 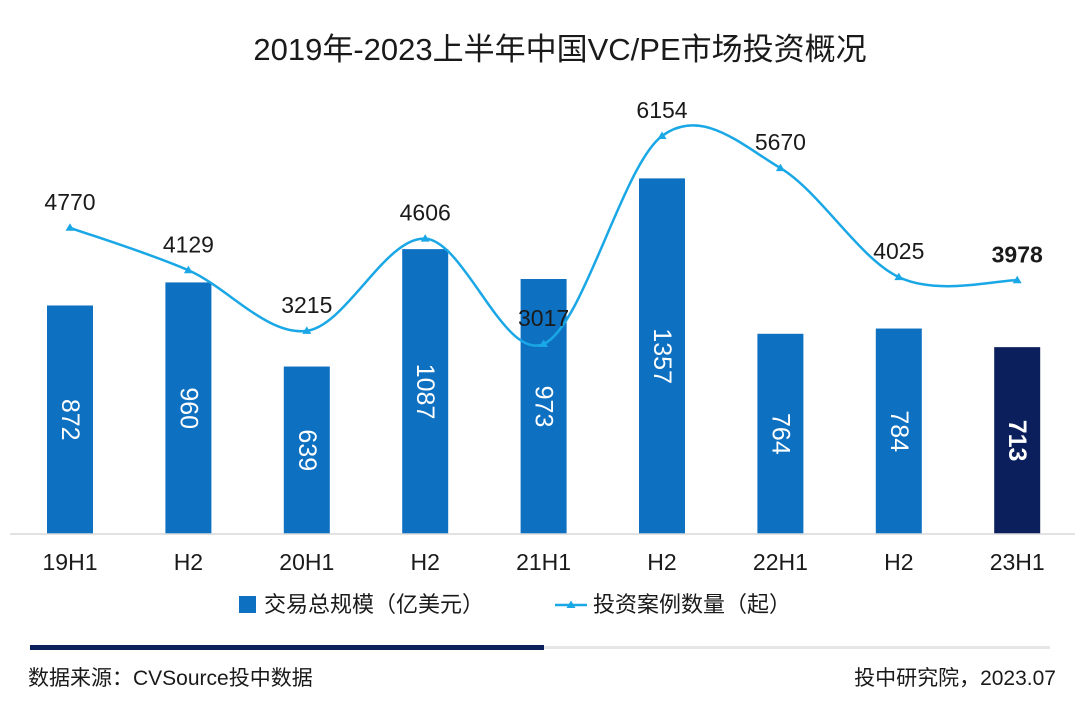 What do you see at coordinates (797, 647) in the screenshot?
I see `footer-rule-light` at bounding box center [797, 647].